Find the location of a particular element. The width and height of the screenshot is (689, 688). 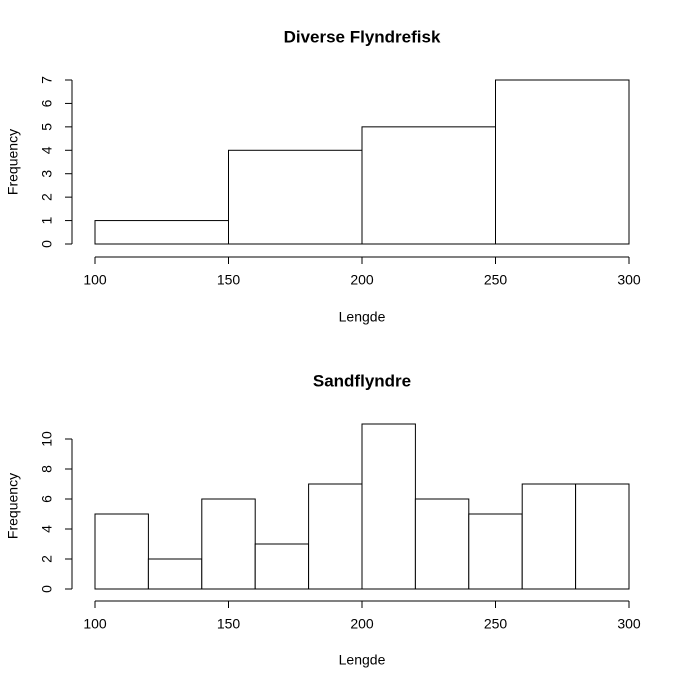

y-tick-label: 8 is located at coordinates (47, 469).